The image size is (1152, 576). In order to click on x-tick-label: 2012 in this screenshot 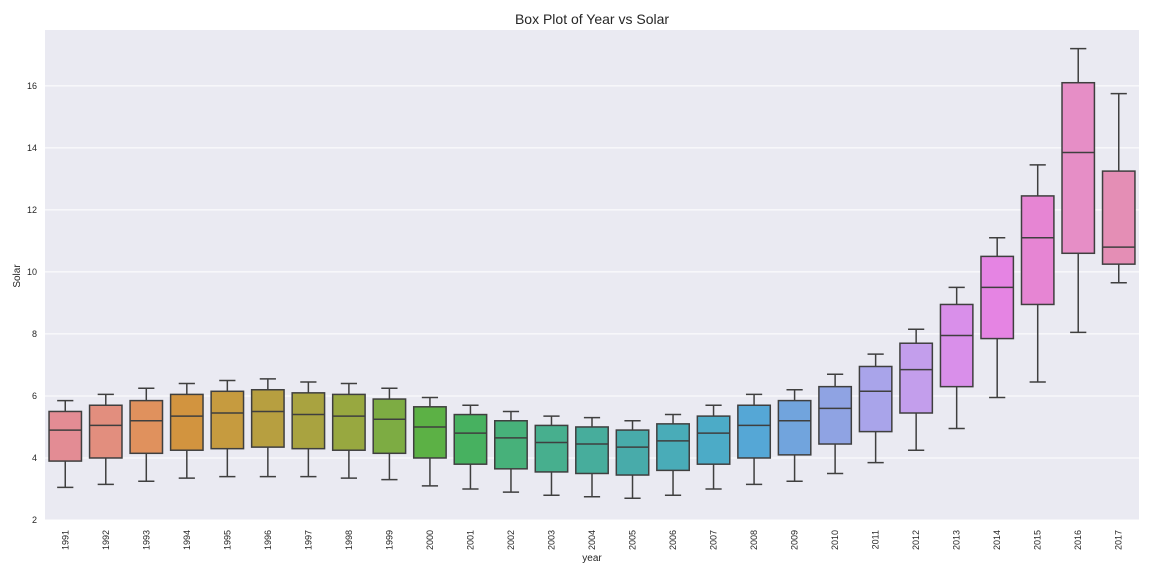, I will do `click(916, 540)`.